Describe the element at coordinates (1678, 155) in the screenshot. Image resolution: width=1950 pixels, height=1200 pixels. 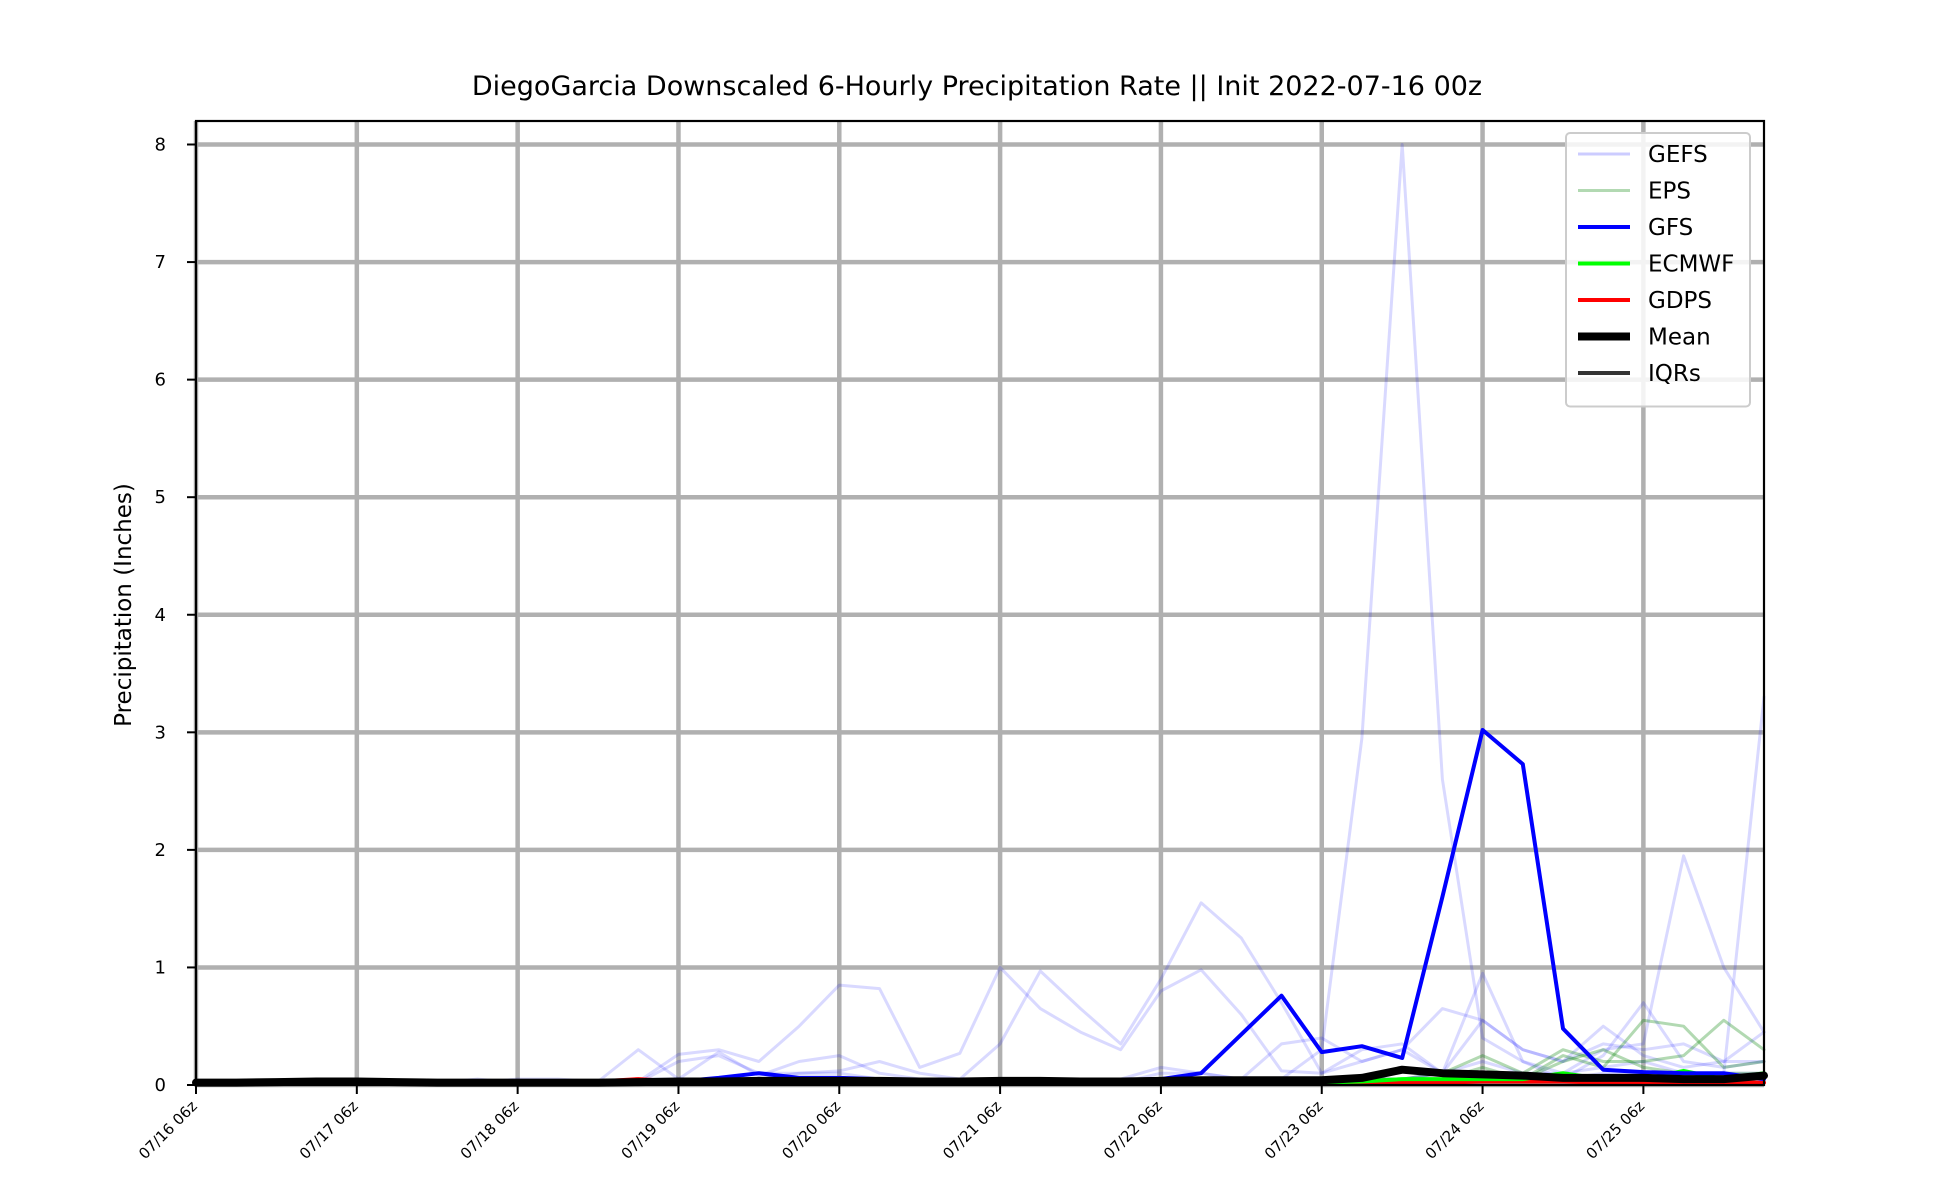
I see `legend-label-gefs: GEFS` at that location.